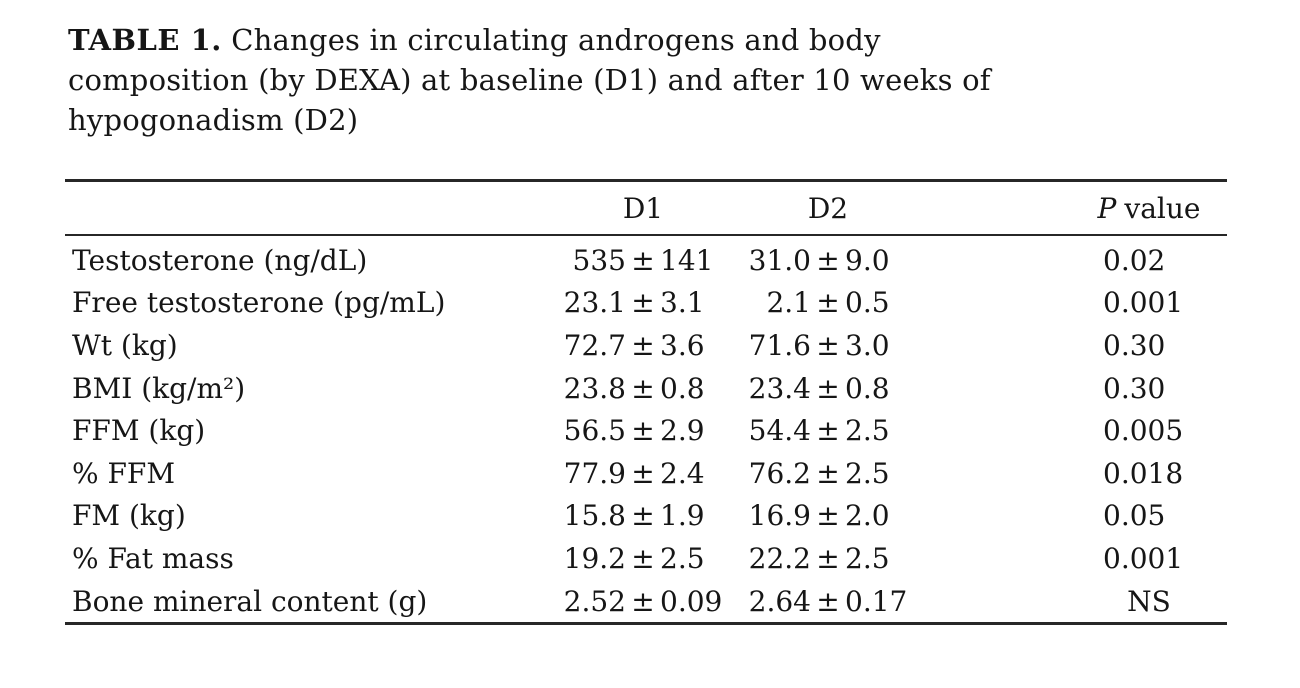 This screenshot has width=1300, height=688. I want to click on p-value: NS, so click(1149, 601).